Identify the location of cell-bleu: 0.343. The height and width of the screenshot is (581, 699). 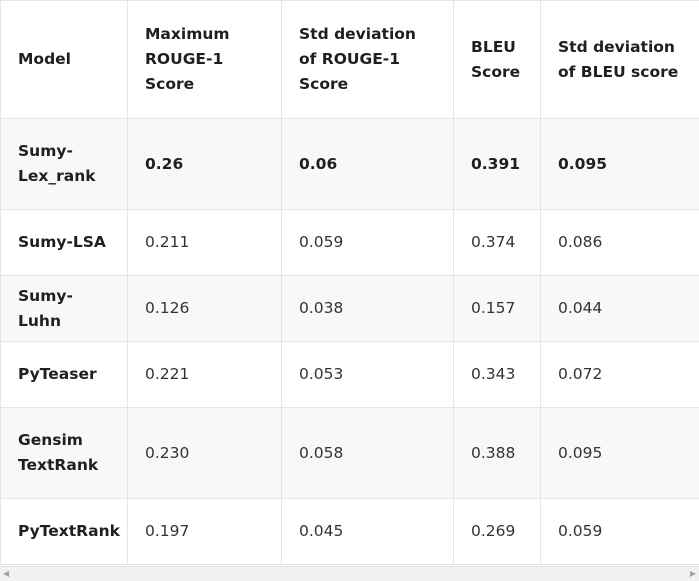
(497, 374).